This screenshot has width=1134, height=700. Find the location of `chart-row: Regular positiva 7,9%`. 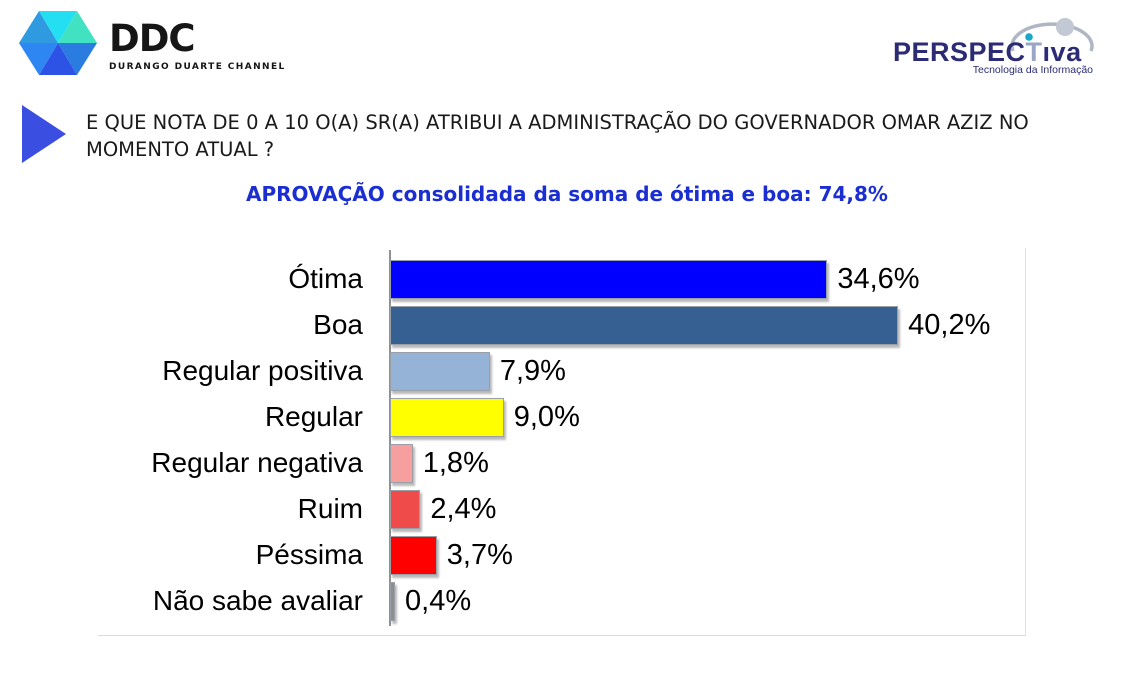

chart-row: Regular positiva 7,9% is located at coordinates (561, 371).